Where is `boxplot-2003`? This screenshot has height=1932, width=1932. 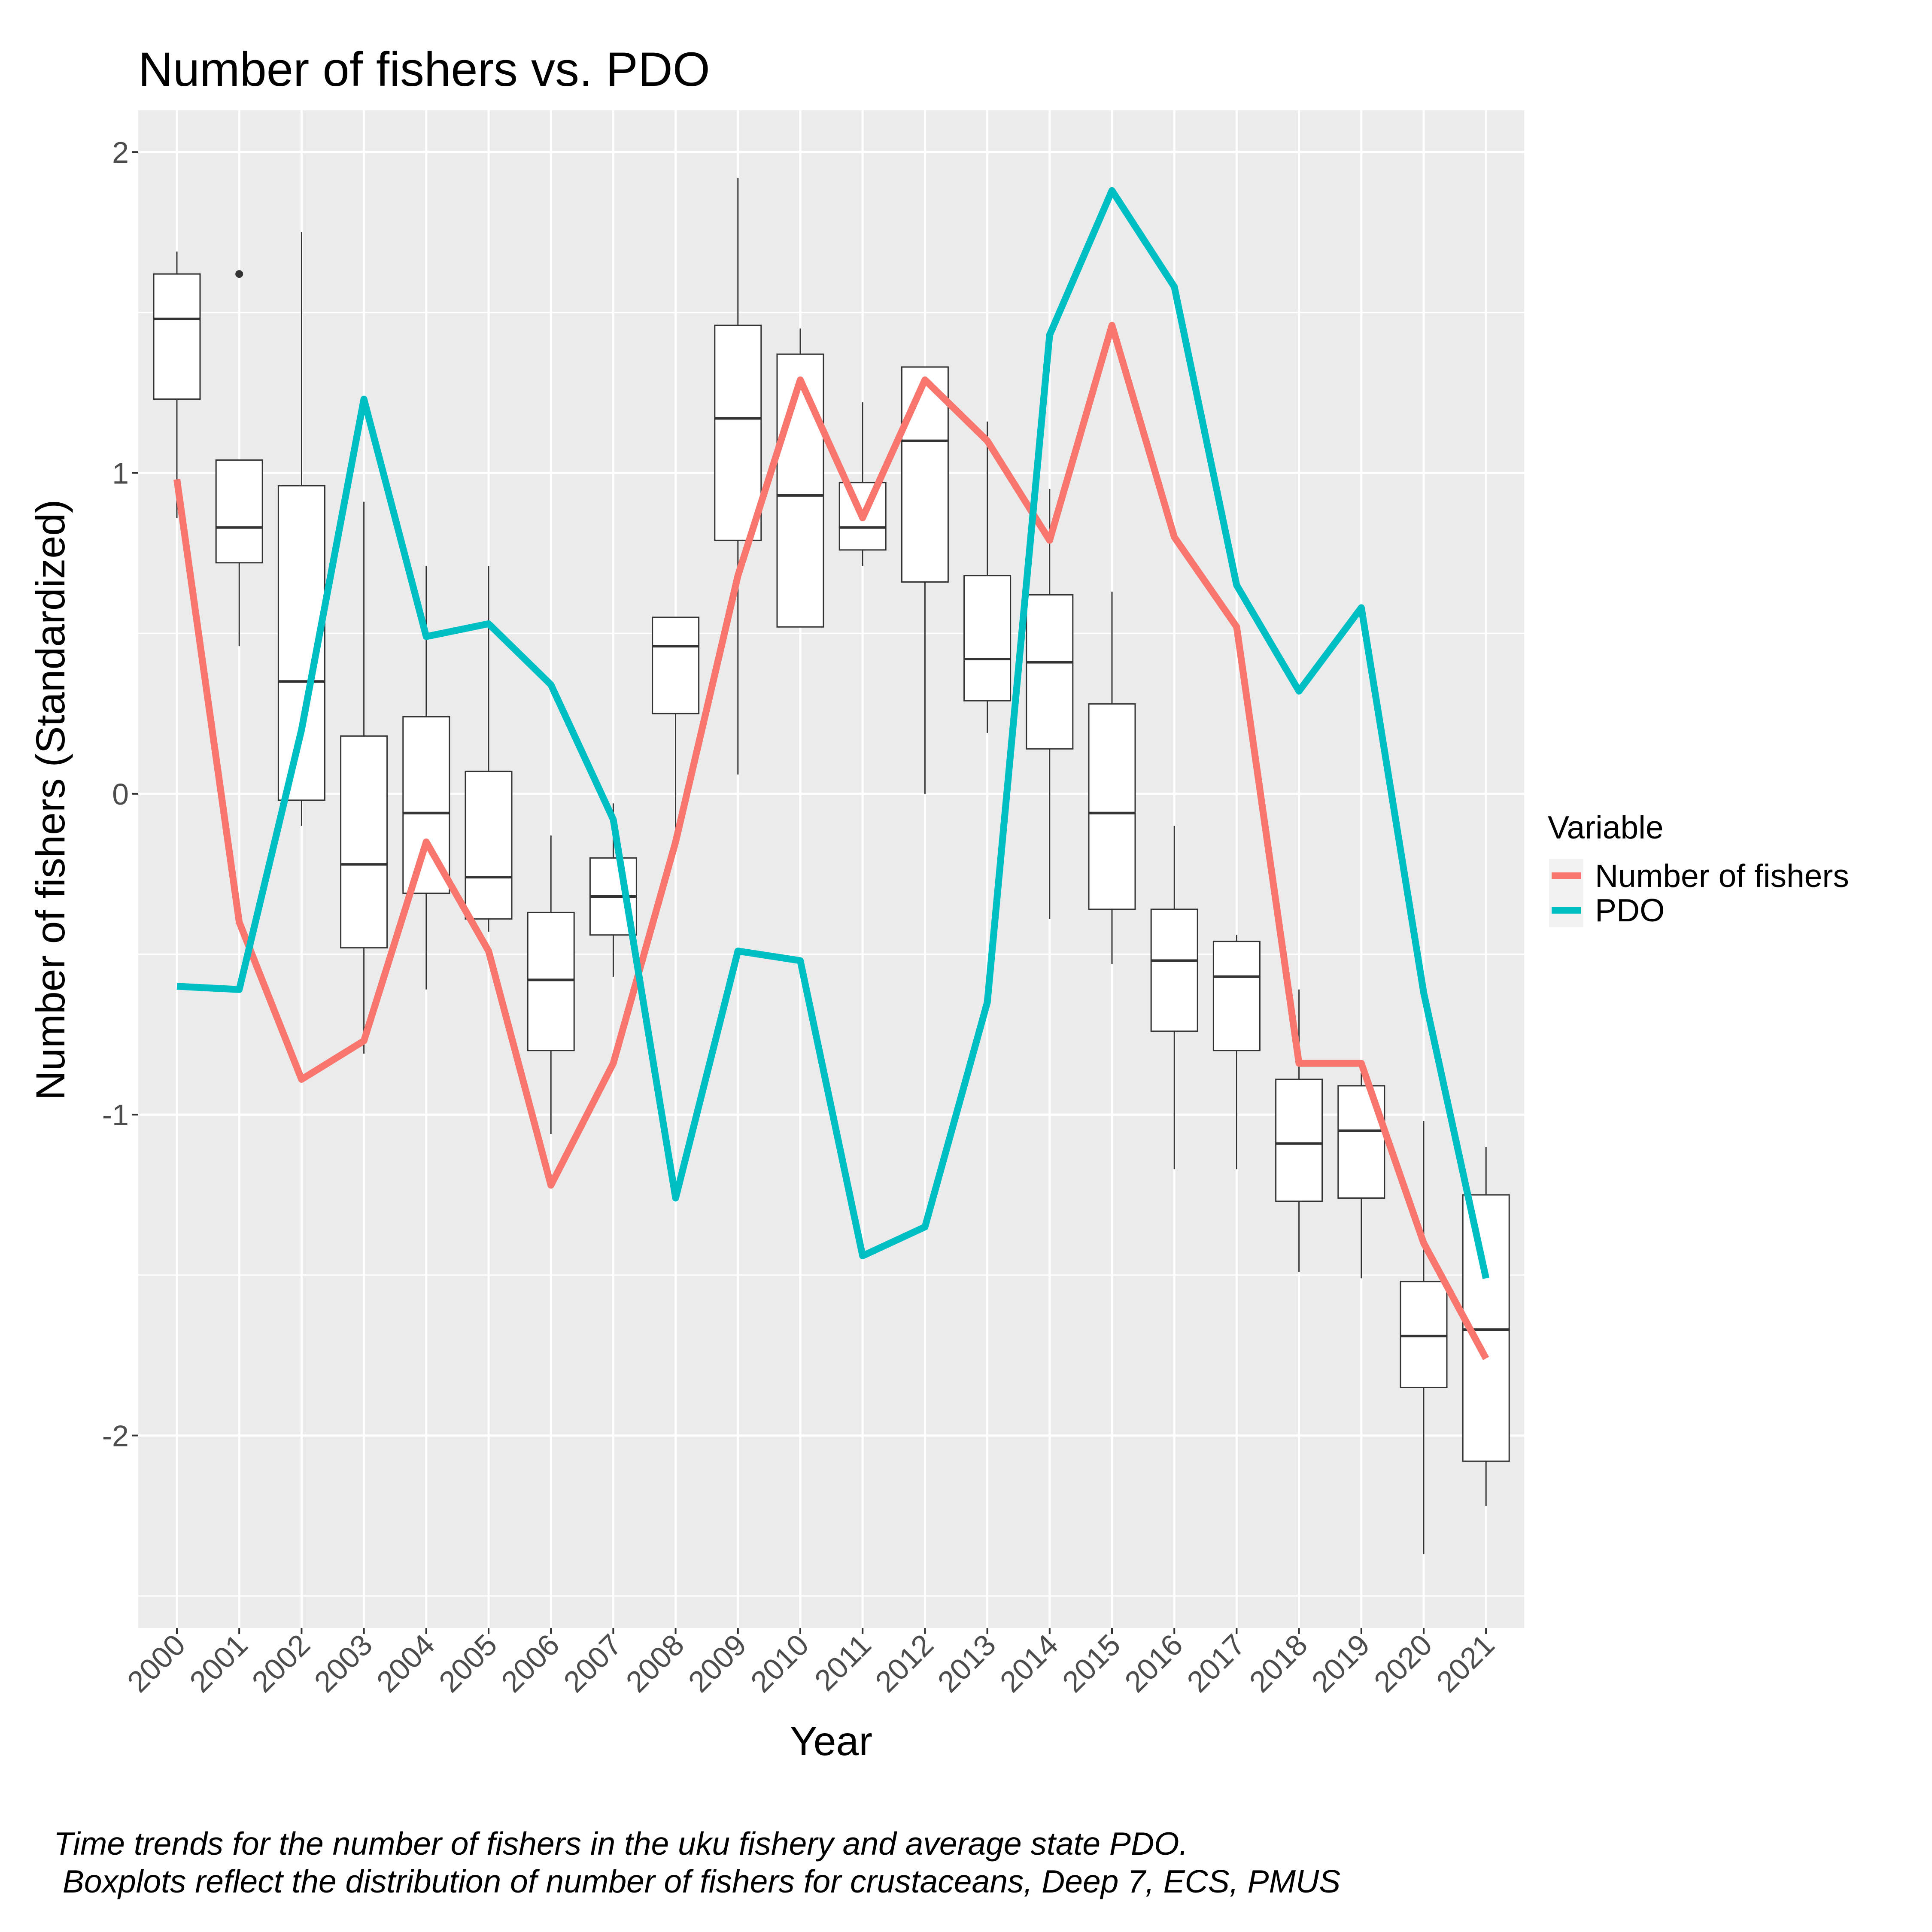 boxplot-2003 is located at coordinates (364, 777).